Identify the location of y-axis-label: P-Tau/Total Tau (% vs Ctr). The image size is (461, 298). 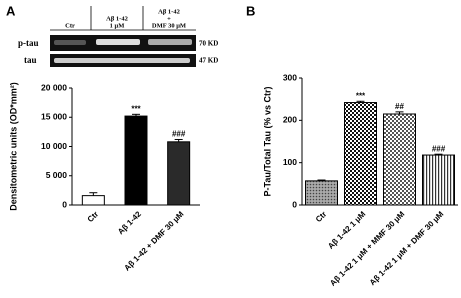
(267, 141).